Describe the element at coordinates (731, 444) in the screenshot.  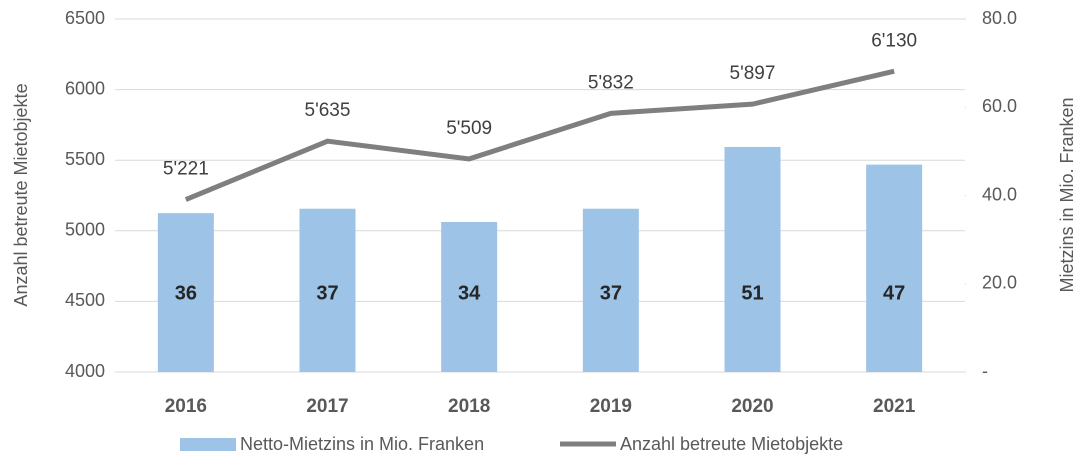
I see `legend-label: Anzahl betreute Mietobjekte` at that location.